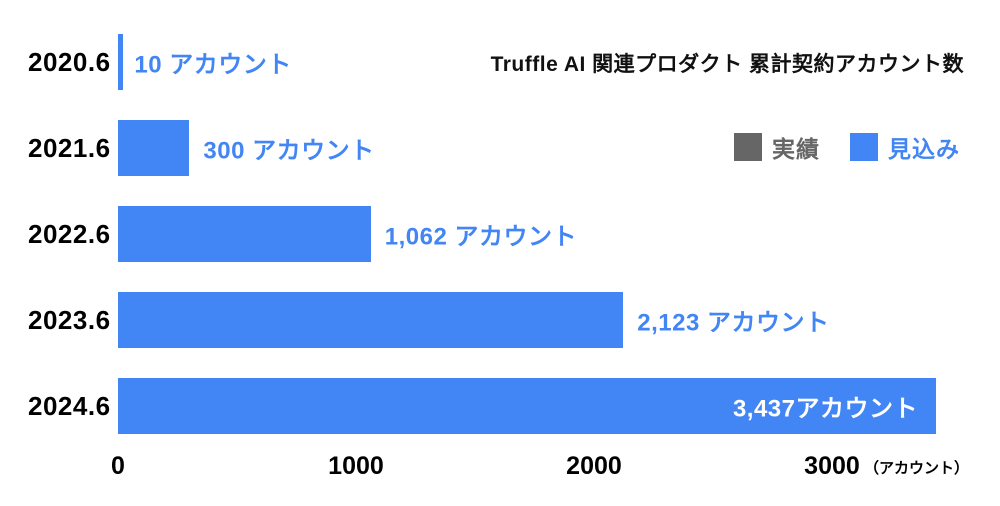  I want to click on category-label: 2023.6, so click(69, 319).